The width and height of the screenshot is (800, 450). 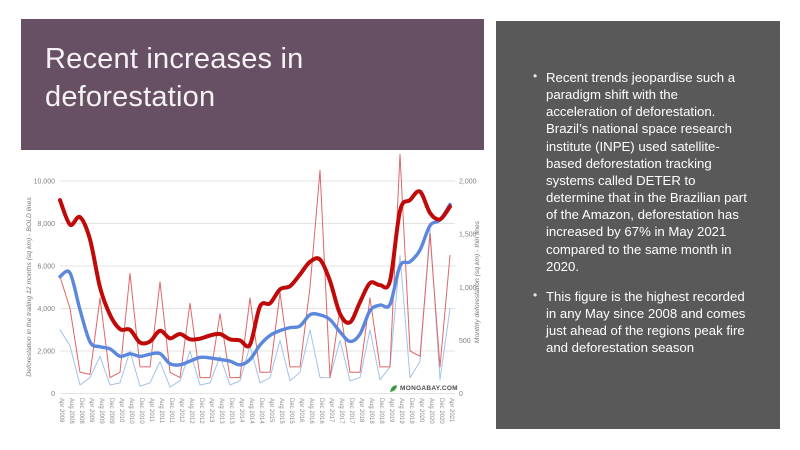 I want to click on mongabay-watermark: MONGABAY.COM, so click(x=423, y=388).